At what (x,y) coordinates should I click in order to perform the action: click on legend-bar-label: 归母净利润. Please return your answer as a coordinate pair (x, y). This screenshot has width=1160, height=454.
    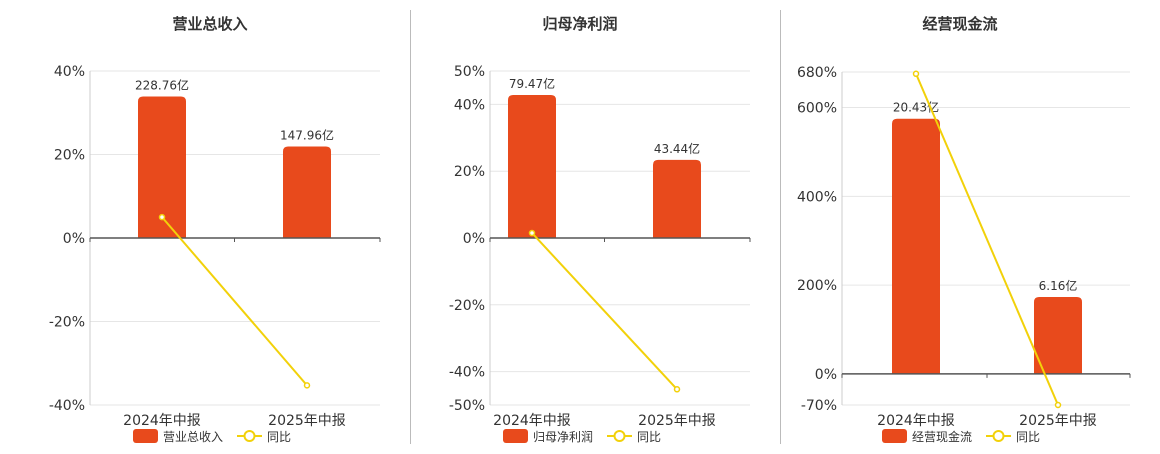
    Looking at the image, I should click on (563, 437).